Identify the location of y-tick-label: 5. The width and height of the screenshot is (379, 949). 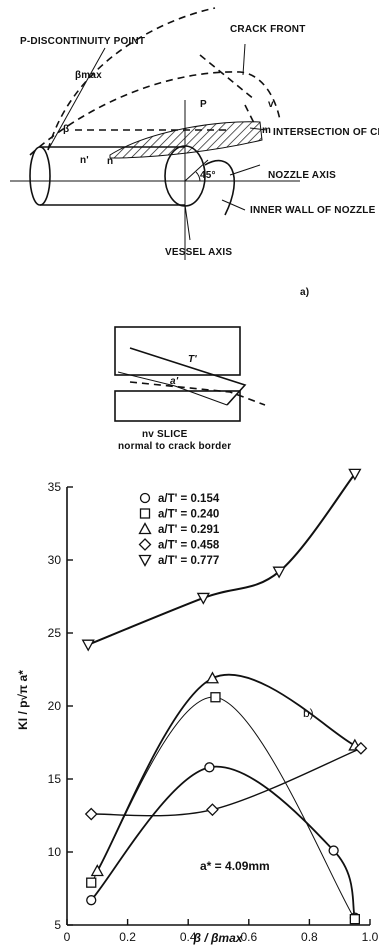
(57, 925).